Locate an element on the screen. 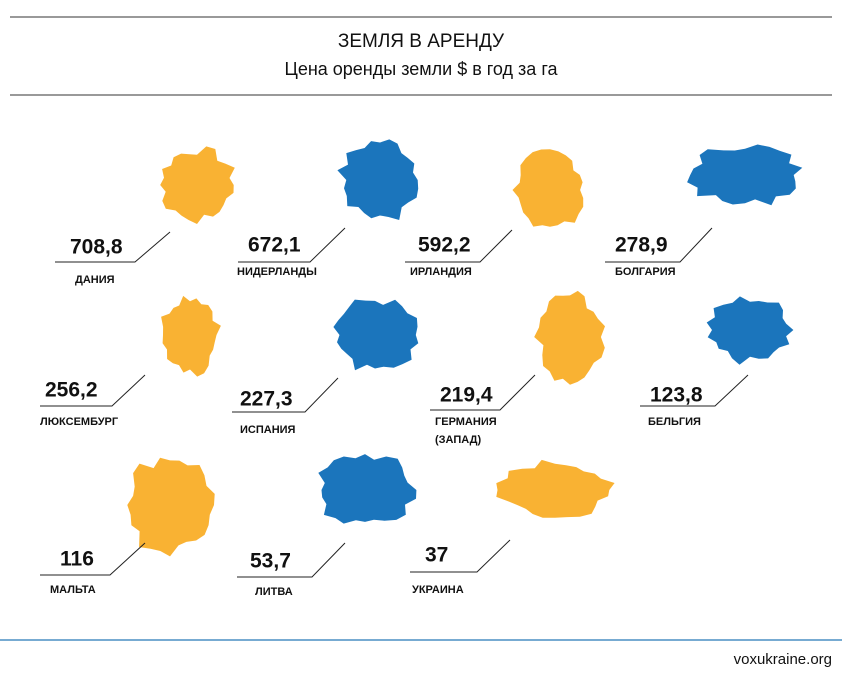 The width and height of the screenshot is (842, 691). country-name: ЛИТВА is located at coordinates (274, 592).